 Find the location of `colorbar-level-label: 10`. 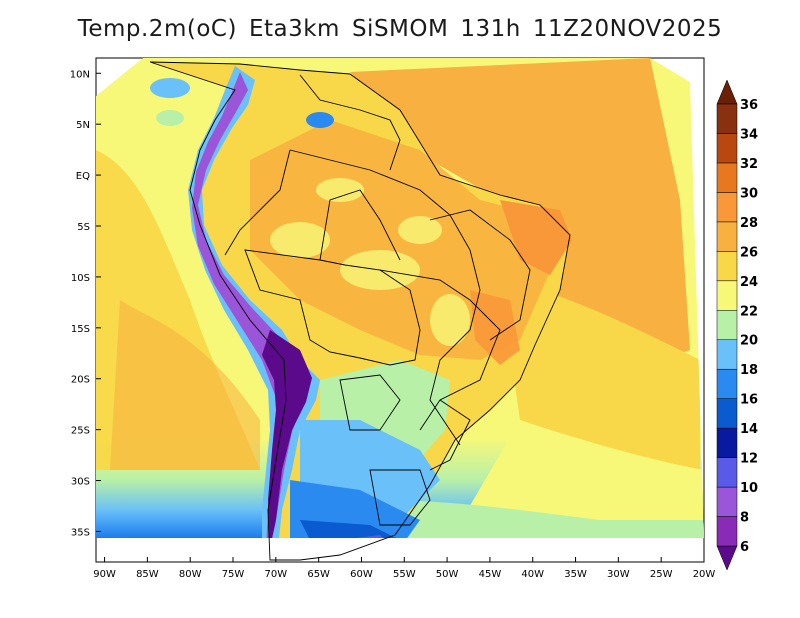

colorbar-level-label: 10 is located at coordinates (749, 488).